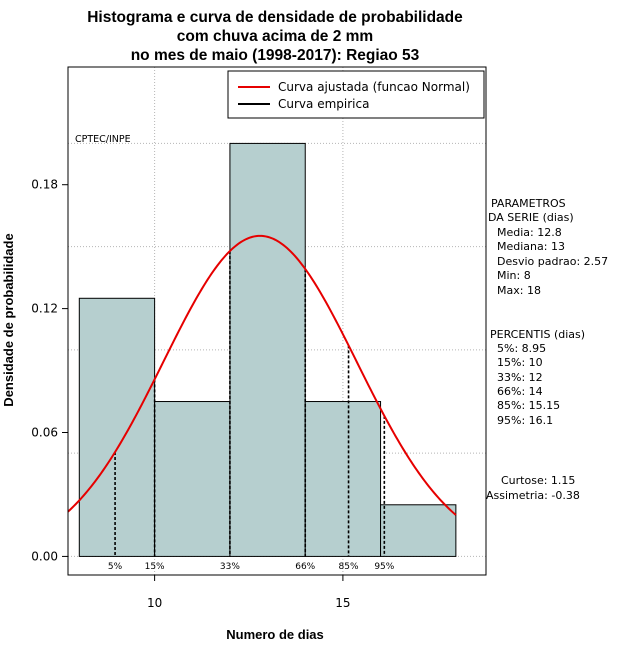 The width and height of the screenshot is (640, 660). Describe the element at coordinates (528, 405) in the screenshot. I see `percentil-85: 85%: 15.15` at that location.